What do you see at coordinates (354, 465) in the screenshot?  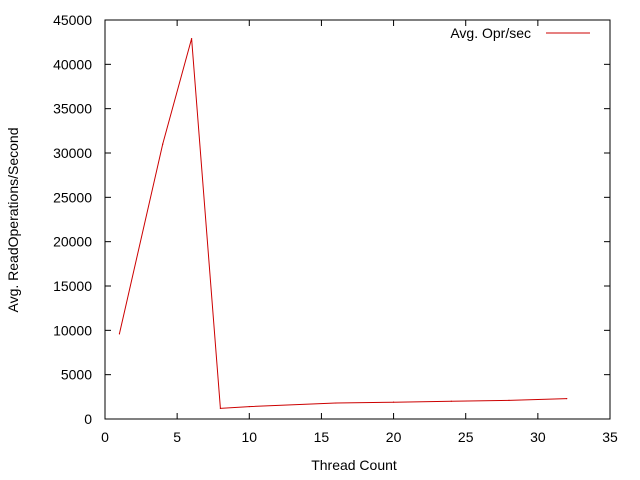 I see `x-axis-label: Thread Count` at bounding box center [354, 465].